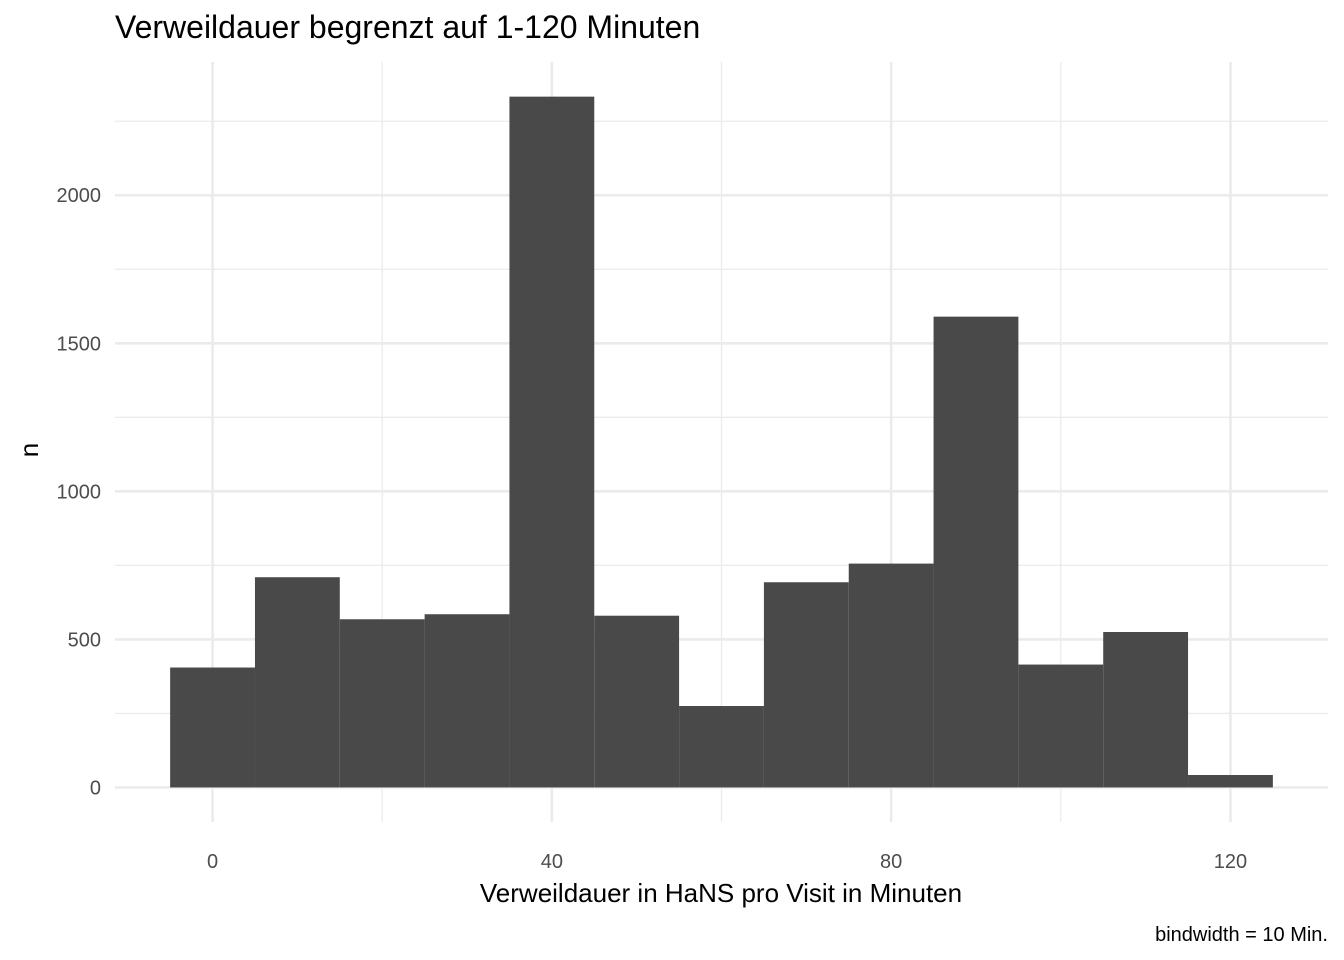 This screenshot has height=960, width=1344. I want to click on y-tick-label: 0, so click(95, 788).